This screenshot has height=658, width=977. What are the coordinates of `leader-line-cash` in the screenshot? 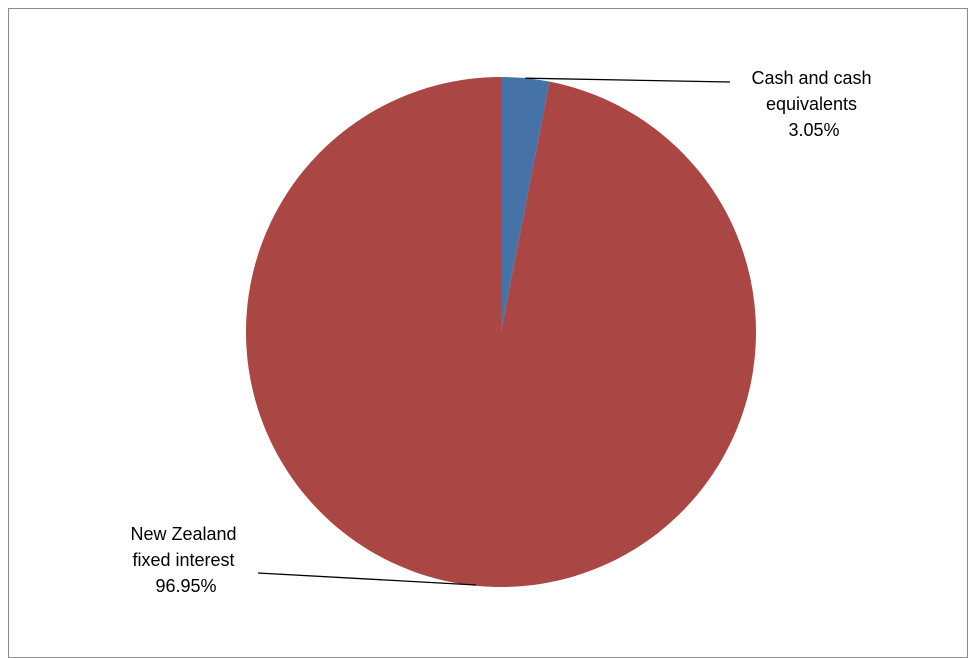 It's located at (628, 80).